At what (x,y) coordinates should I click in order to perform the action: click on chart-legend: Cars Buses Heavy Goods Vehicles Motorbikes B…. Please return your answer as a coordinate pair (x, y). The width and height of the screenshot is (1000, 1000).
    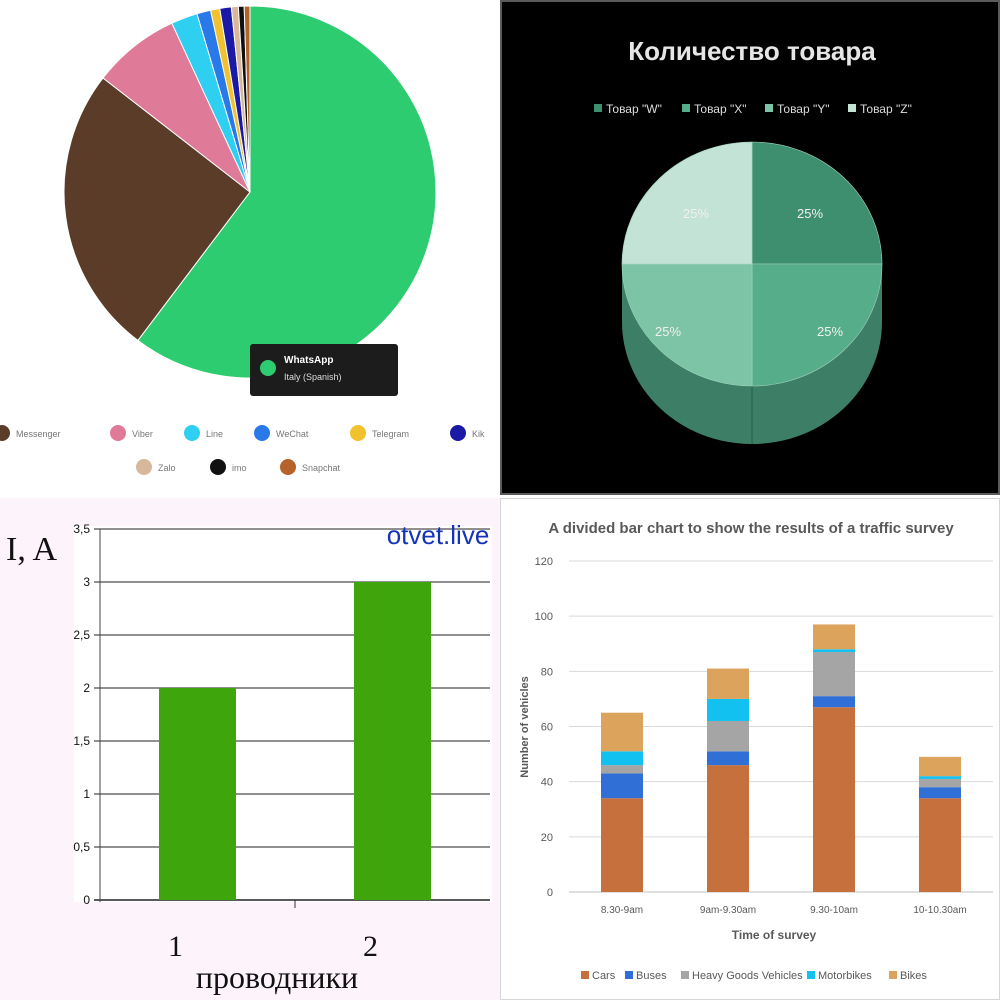
    Looking at the image, I should click on (754, 976).